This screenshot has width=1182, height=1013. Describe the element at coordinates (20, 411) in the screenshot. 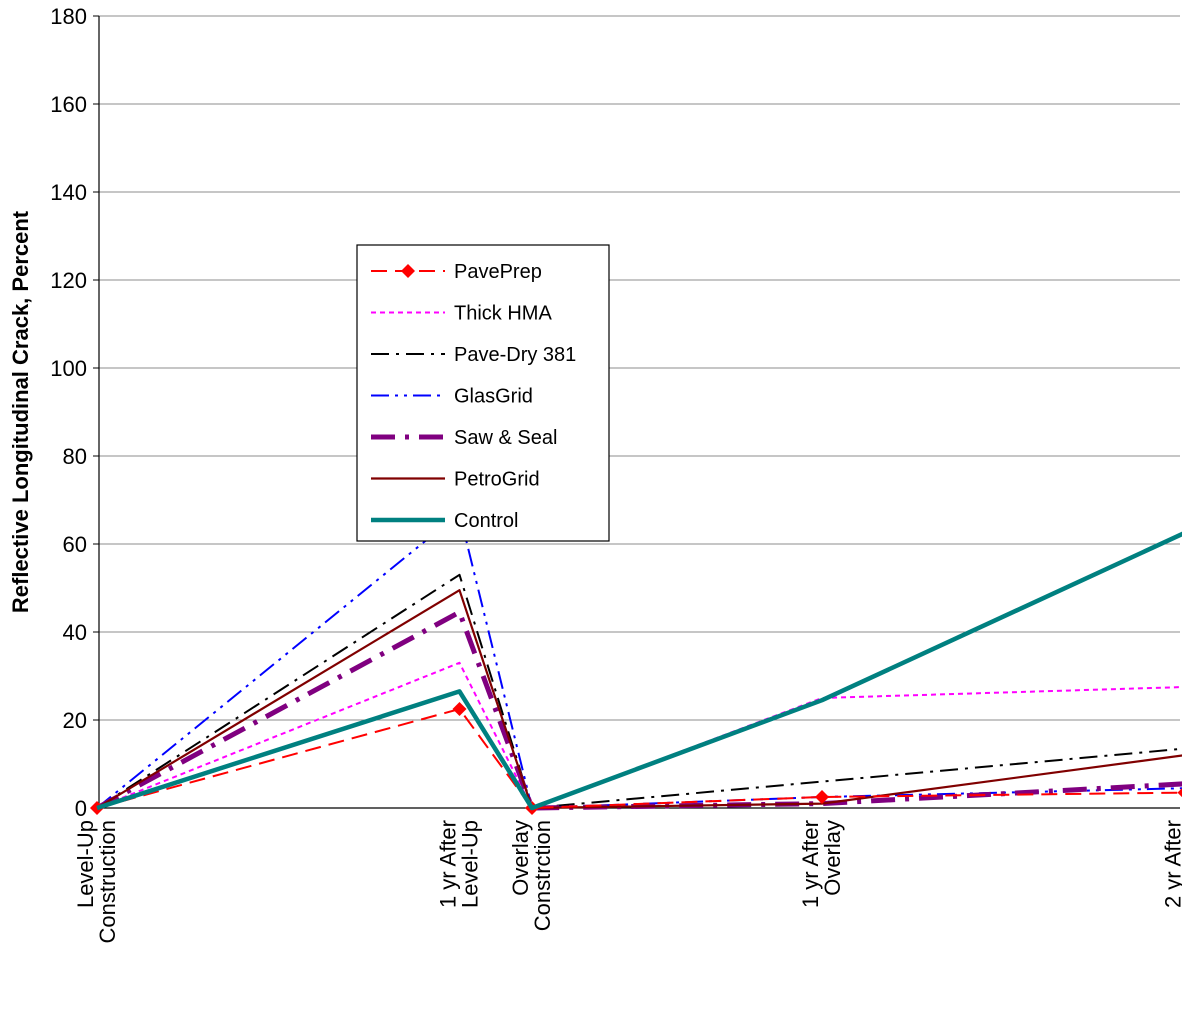

I see `y-axis-label: Reflective Longitudinal Crack, Percent` at that location.